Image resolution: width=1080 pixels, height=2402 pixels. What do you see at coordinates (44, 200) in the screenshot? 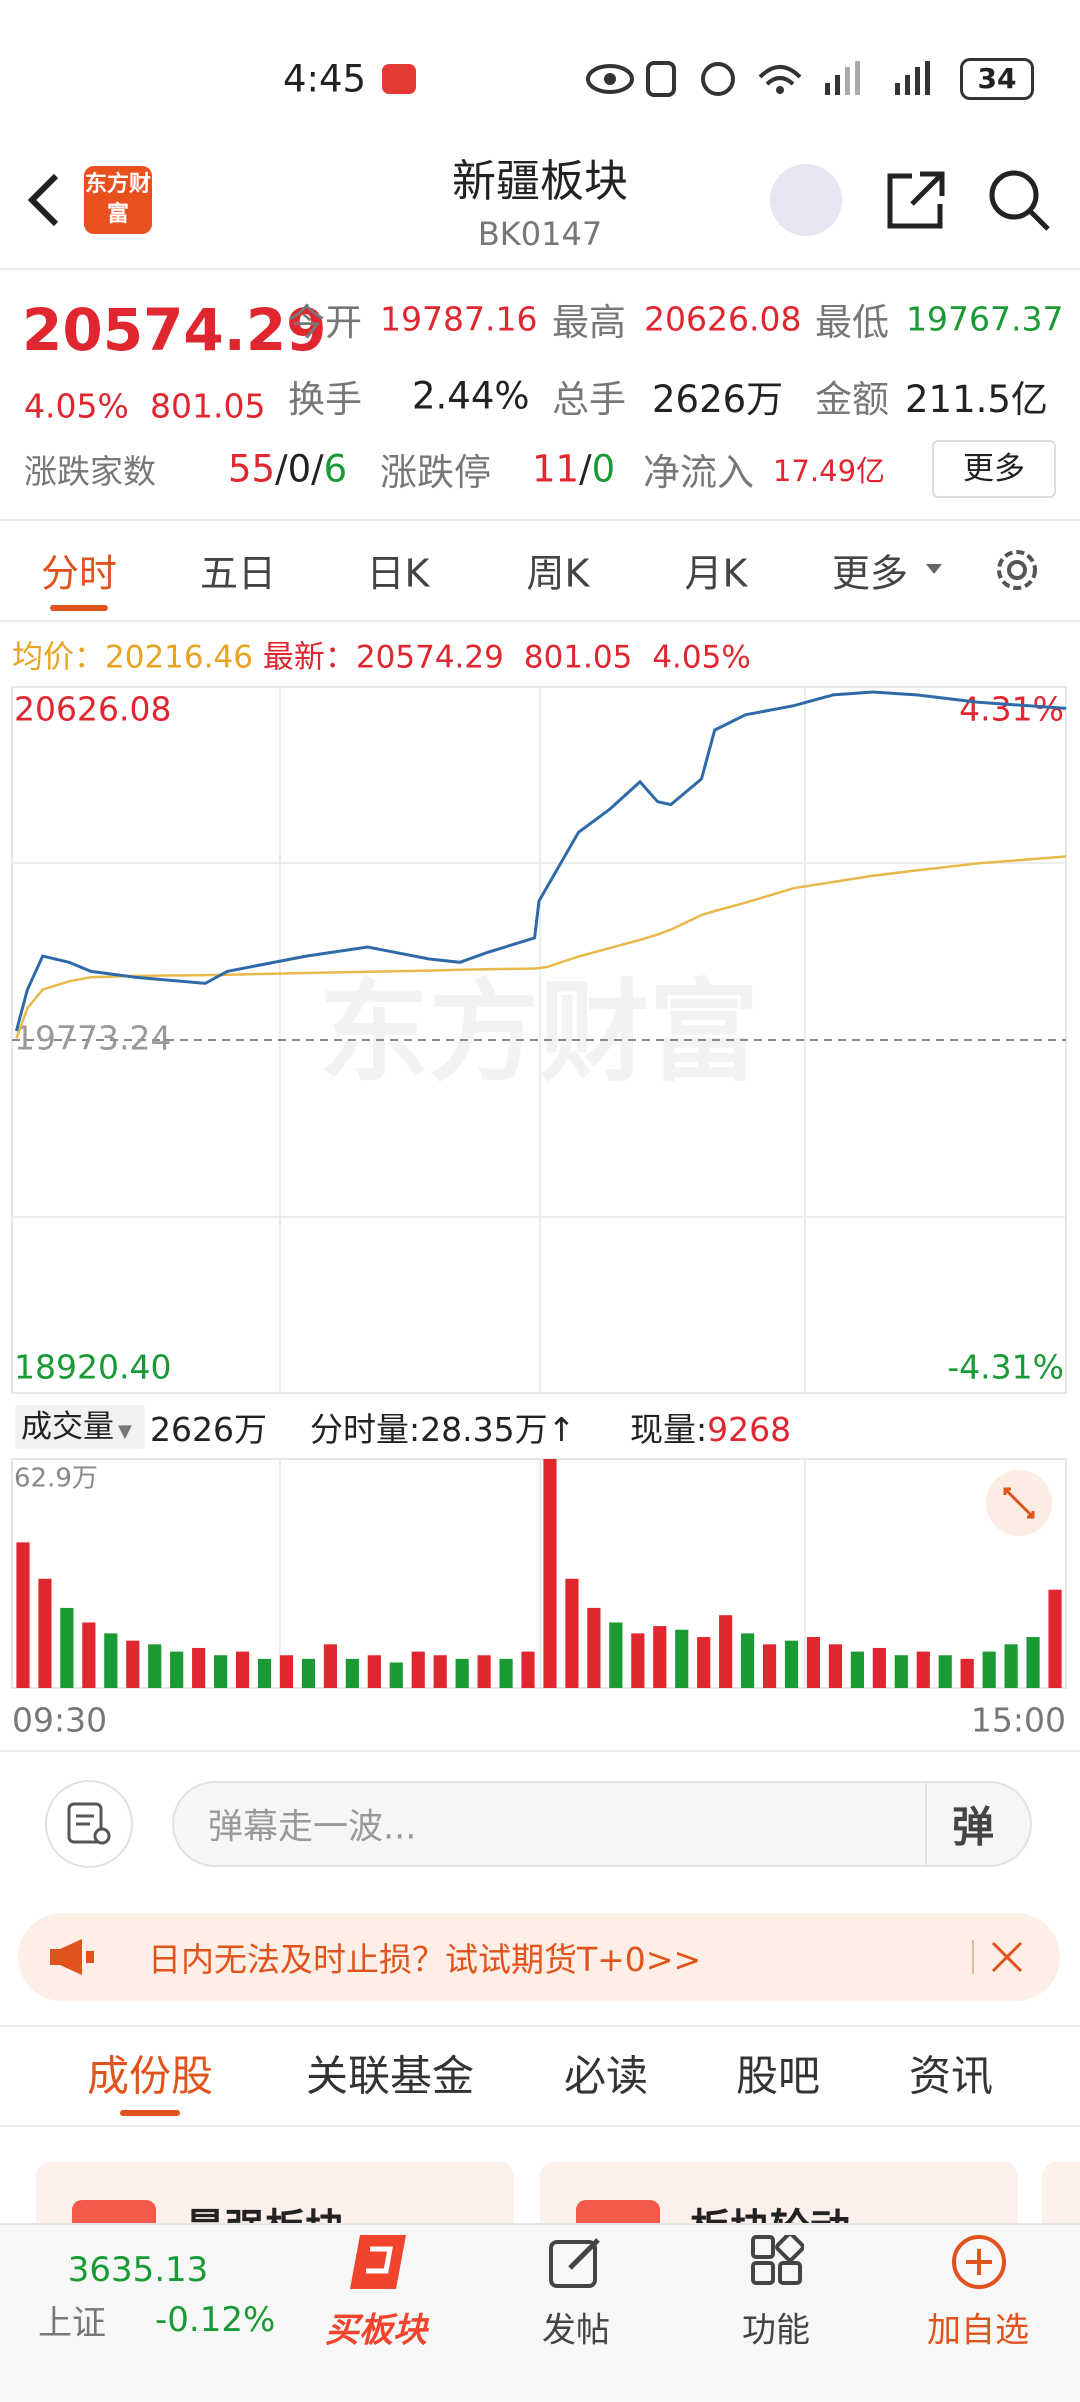
I see `back-button` at bounding box center [44, 200].